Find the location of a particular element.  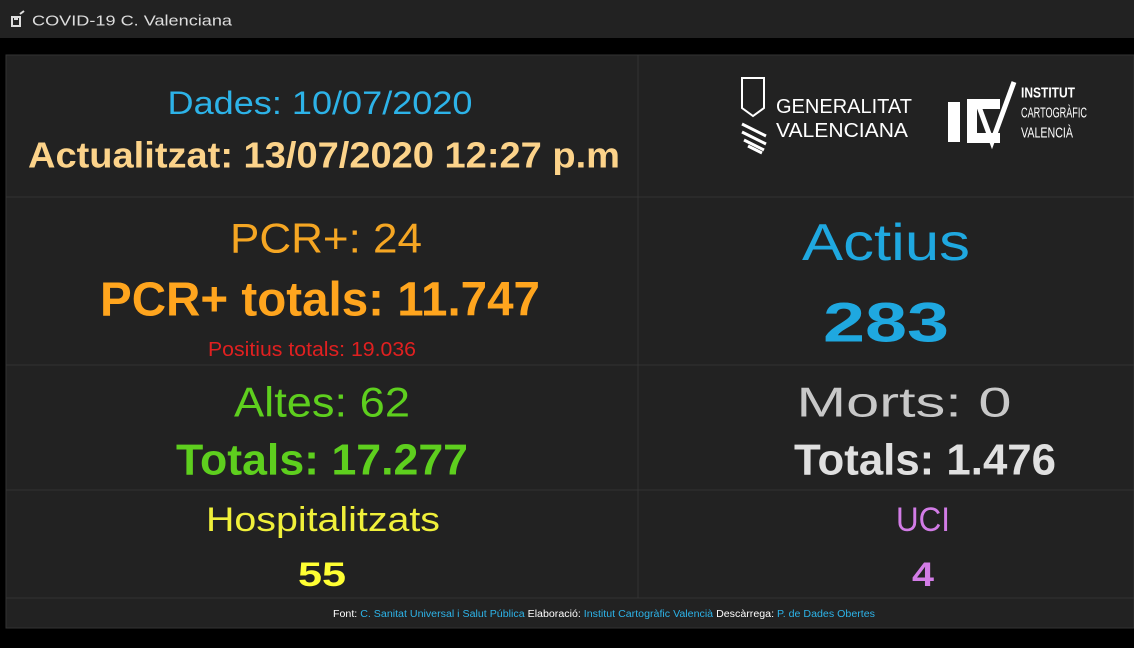

footer-label: Descàrrega: is located at coordinates (745, 614).